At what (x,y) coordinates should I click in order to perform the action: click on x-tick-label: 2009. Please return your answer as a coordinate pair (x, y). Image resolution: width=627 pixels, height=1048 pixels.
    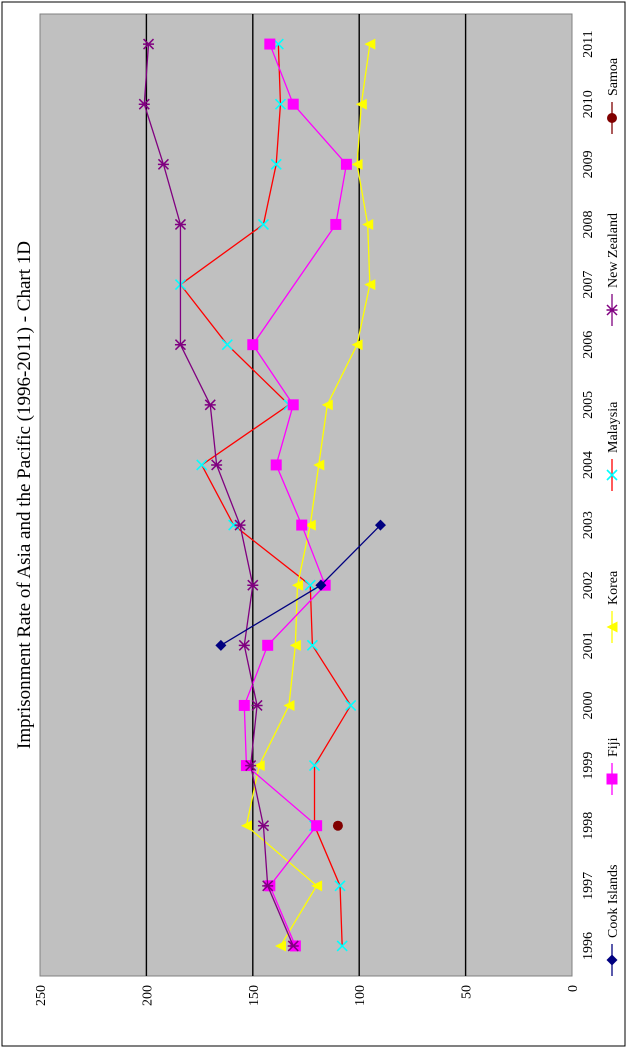
    Looking at the image, I should click on (588, 164).